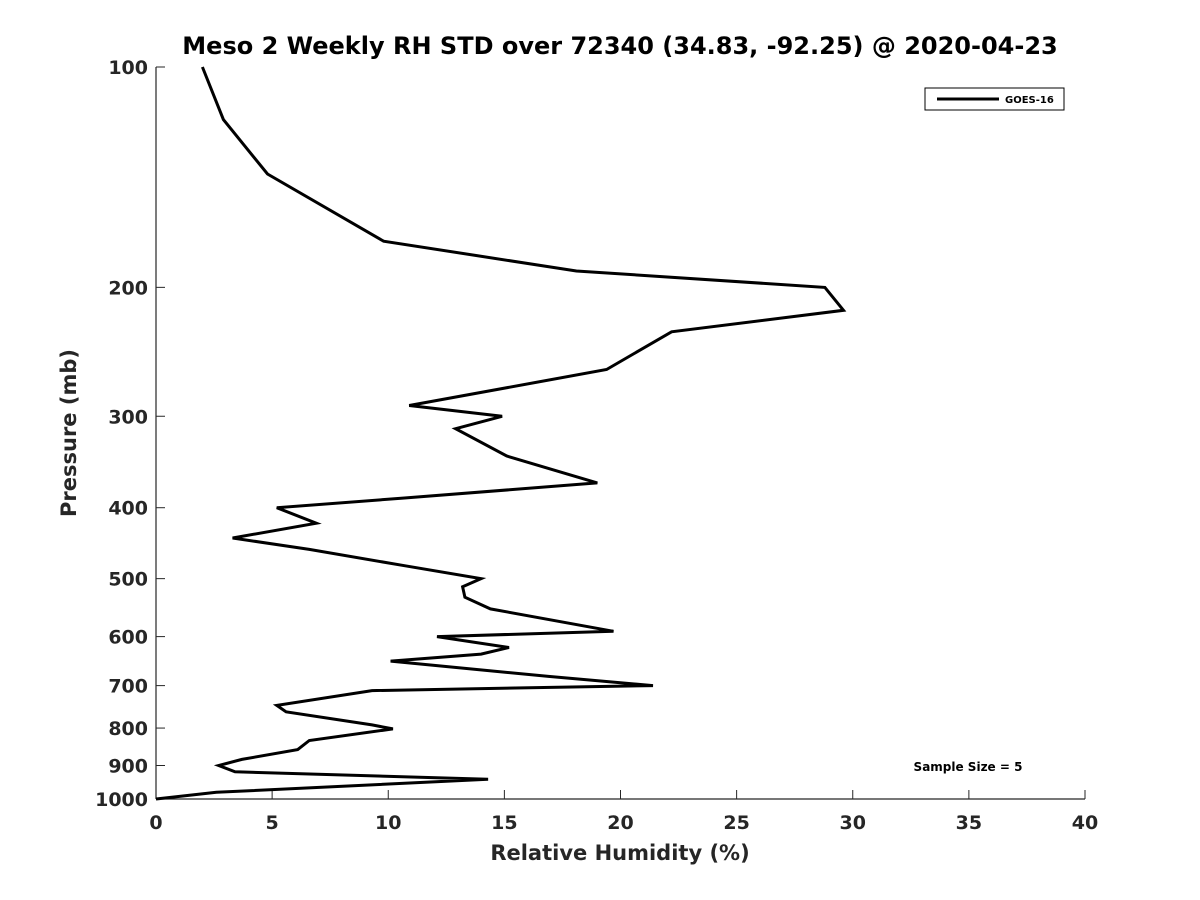  What do you see at coordinates (1085, 823) in the screenshot?
I see `x-tick-label: 40` at bounding box center [1085, 823].